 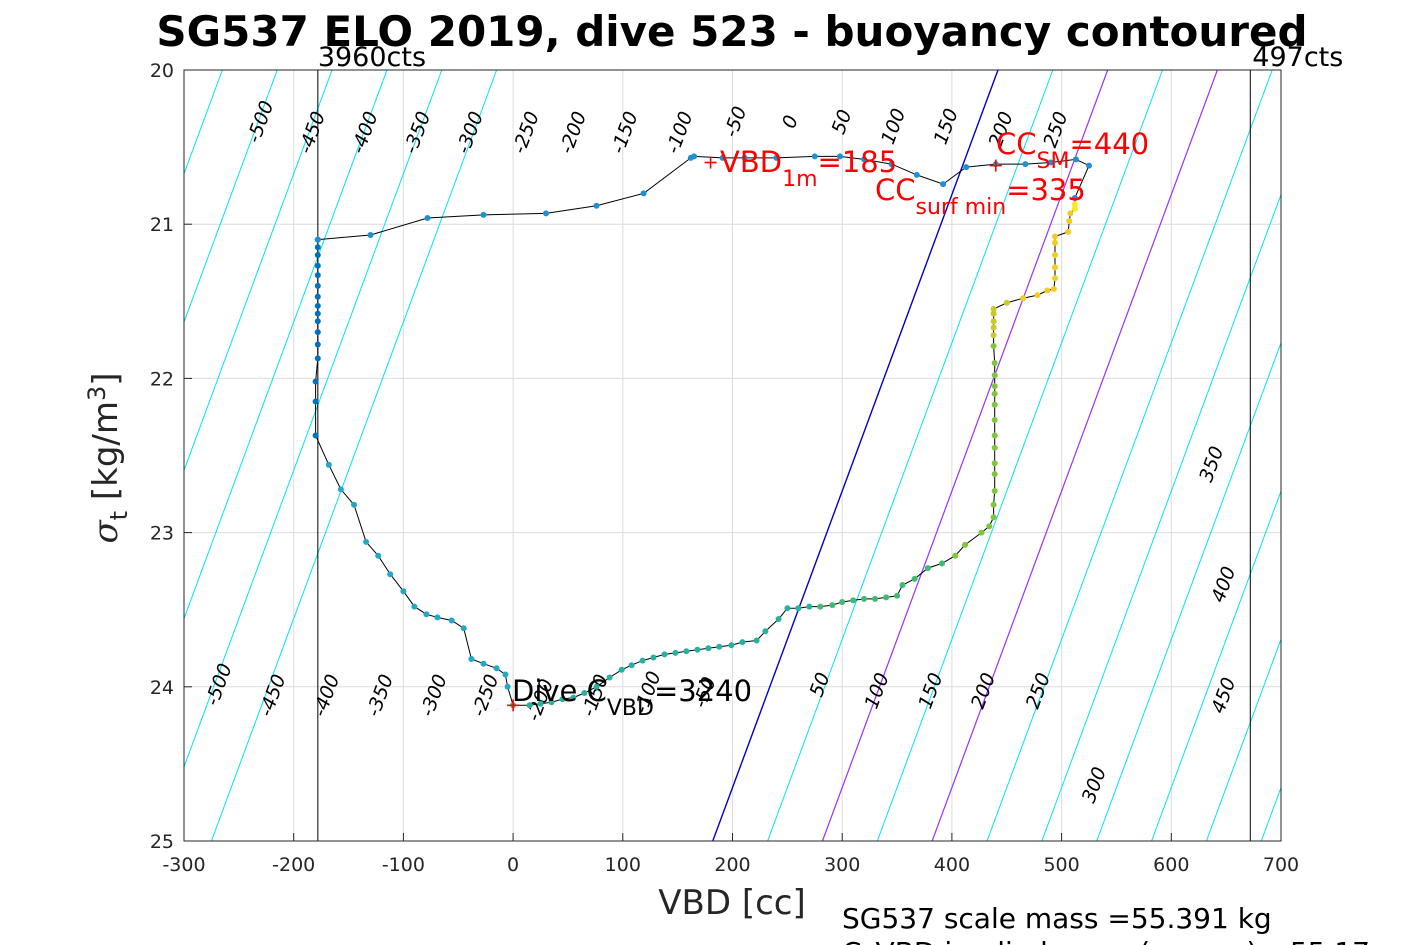 What do you see at coordinates (162, 688) in the screenshot?
I see `y-tick-label: 24` at bounding box center [162, 688].